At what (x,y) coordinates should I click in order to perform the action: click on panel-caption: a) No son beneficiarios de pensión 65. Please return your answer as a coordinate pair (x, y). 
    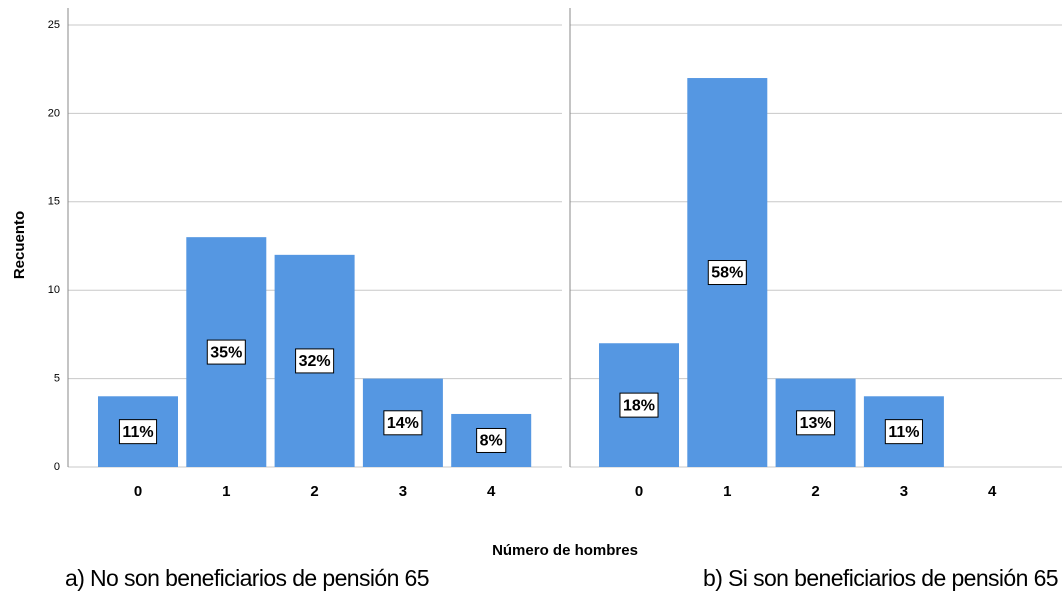
    Looking at the image, I should click on (247, 578).